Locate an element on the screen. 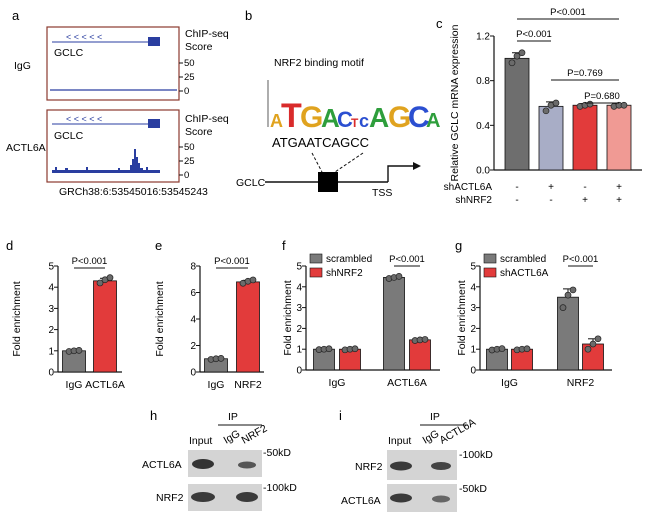  gene-exon-block is located at coordinates (154, 41).